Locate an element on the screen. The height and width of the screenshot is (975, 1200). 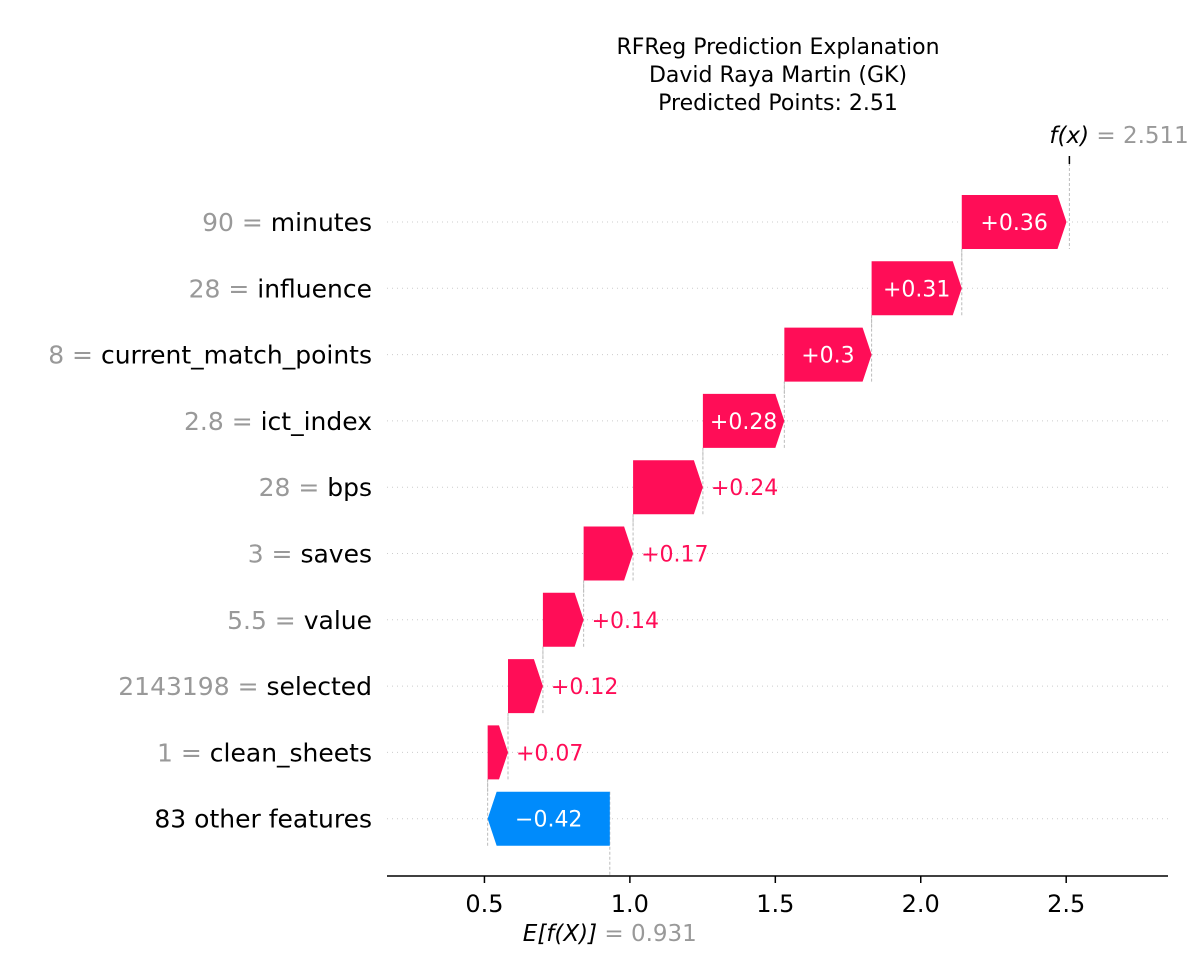
feature-value: 8 is located at coordinates (56, 355).